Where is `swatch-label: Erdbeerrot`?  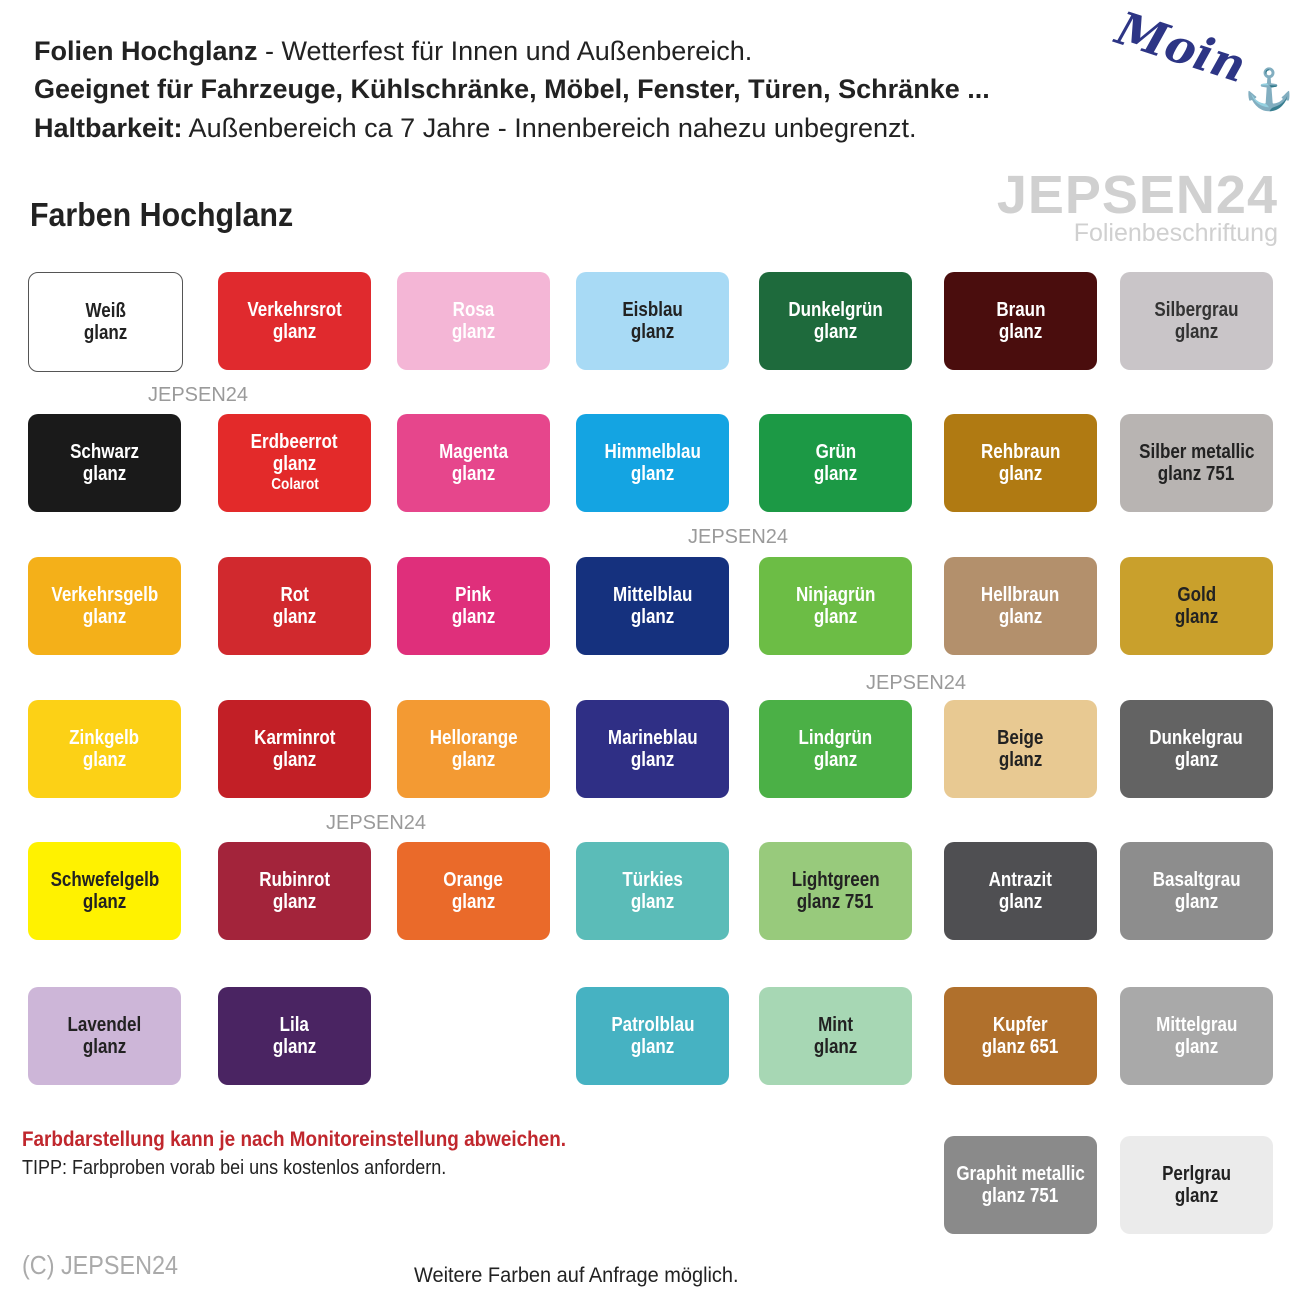 swatch-label: Erdbeerrot is located at coordinates (294, 442).